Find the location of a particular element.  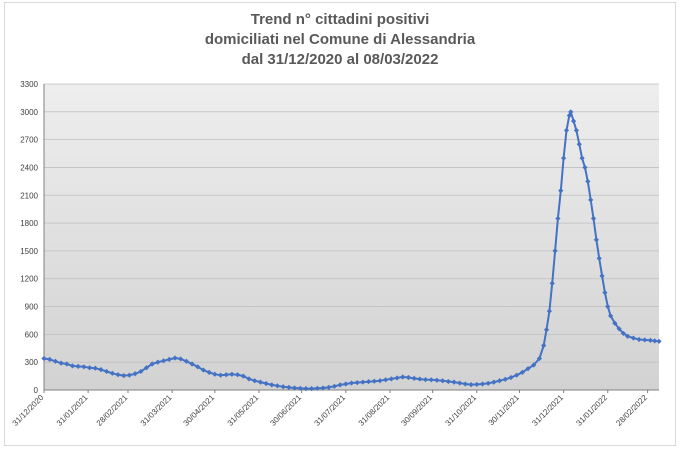

x-tick-label: 31/01/2022 is located at coordinates (591, 410).